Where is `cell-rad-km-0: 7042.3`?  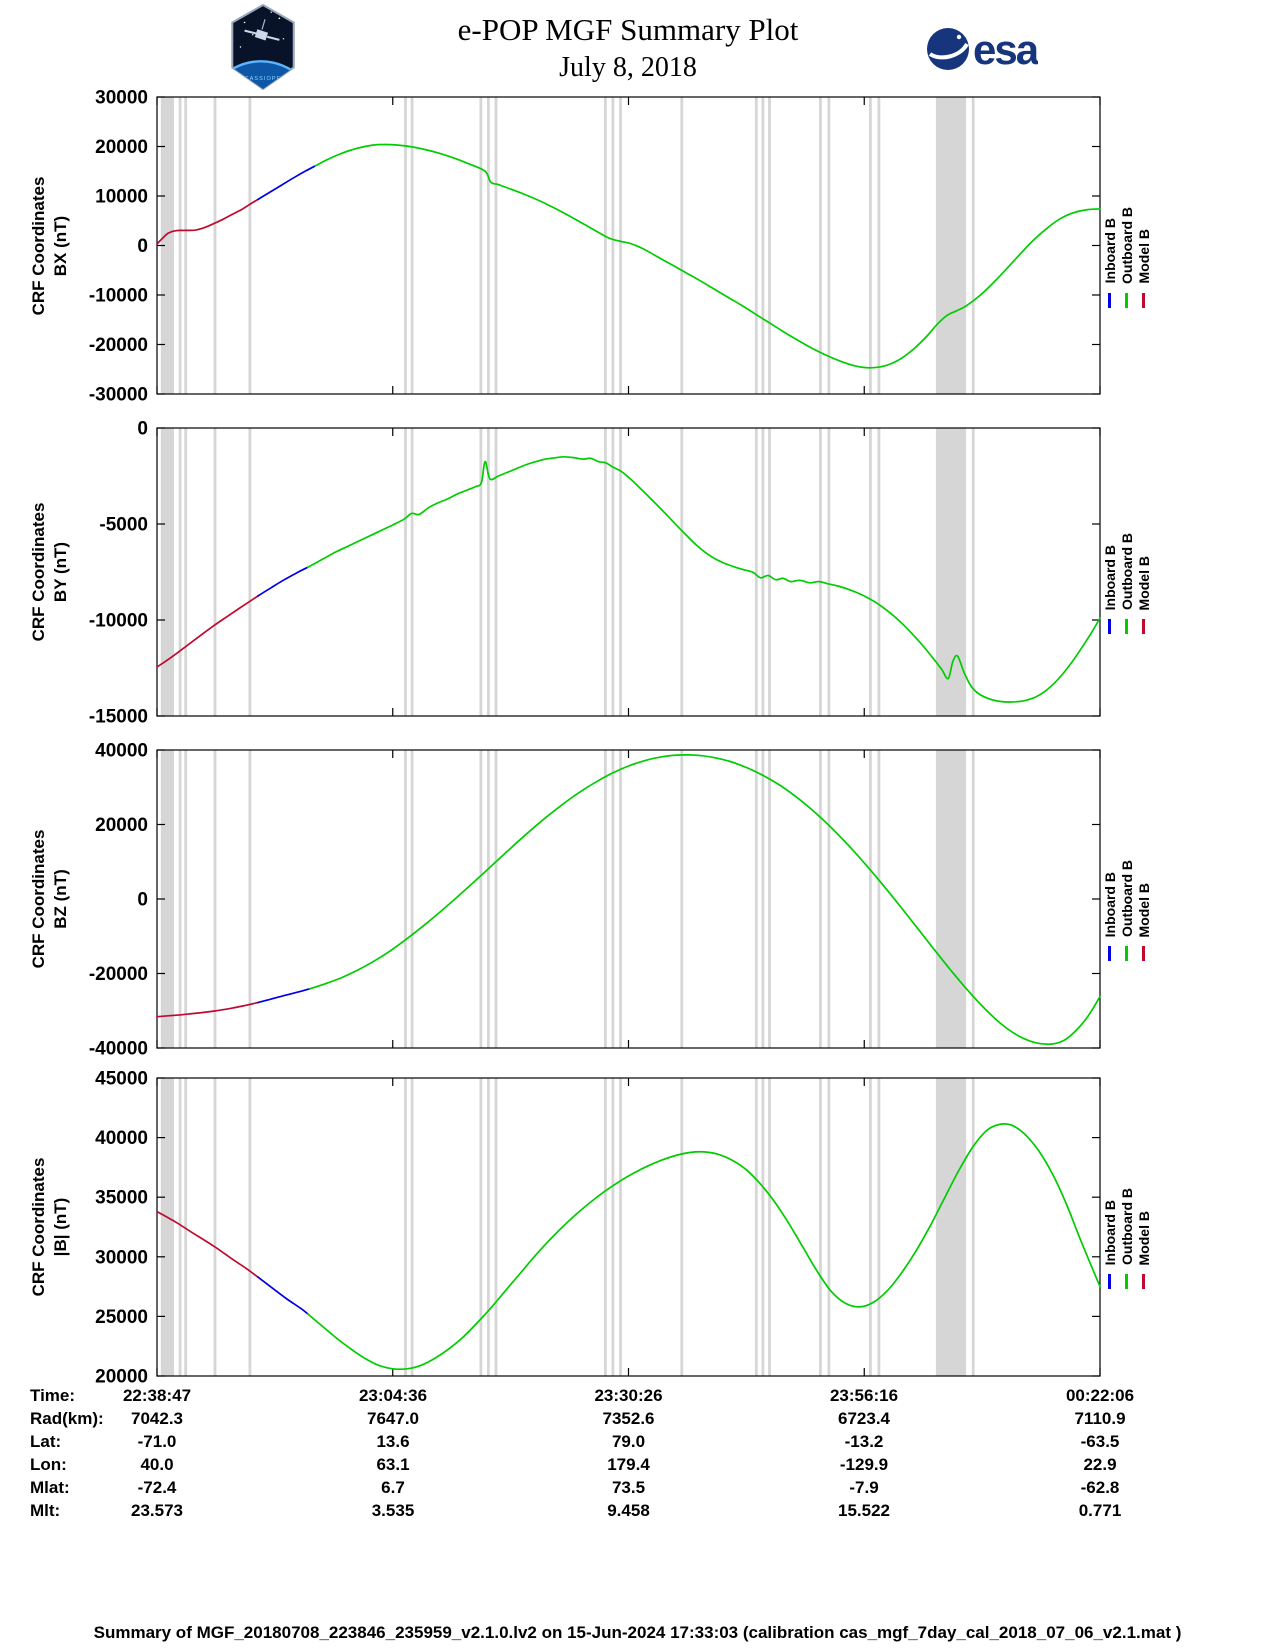 cell-rad-km-0: 7042.3 is located at coordinates (157, 1418).